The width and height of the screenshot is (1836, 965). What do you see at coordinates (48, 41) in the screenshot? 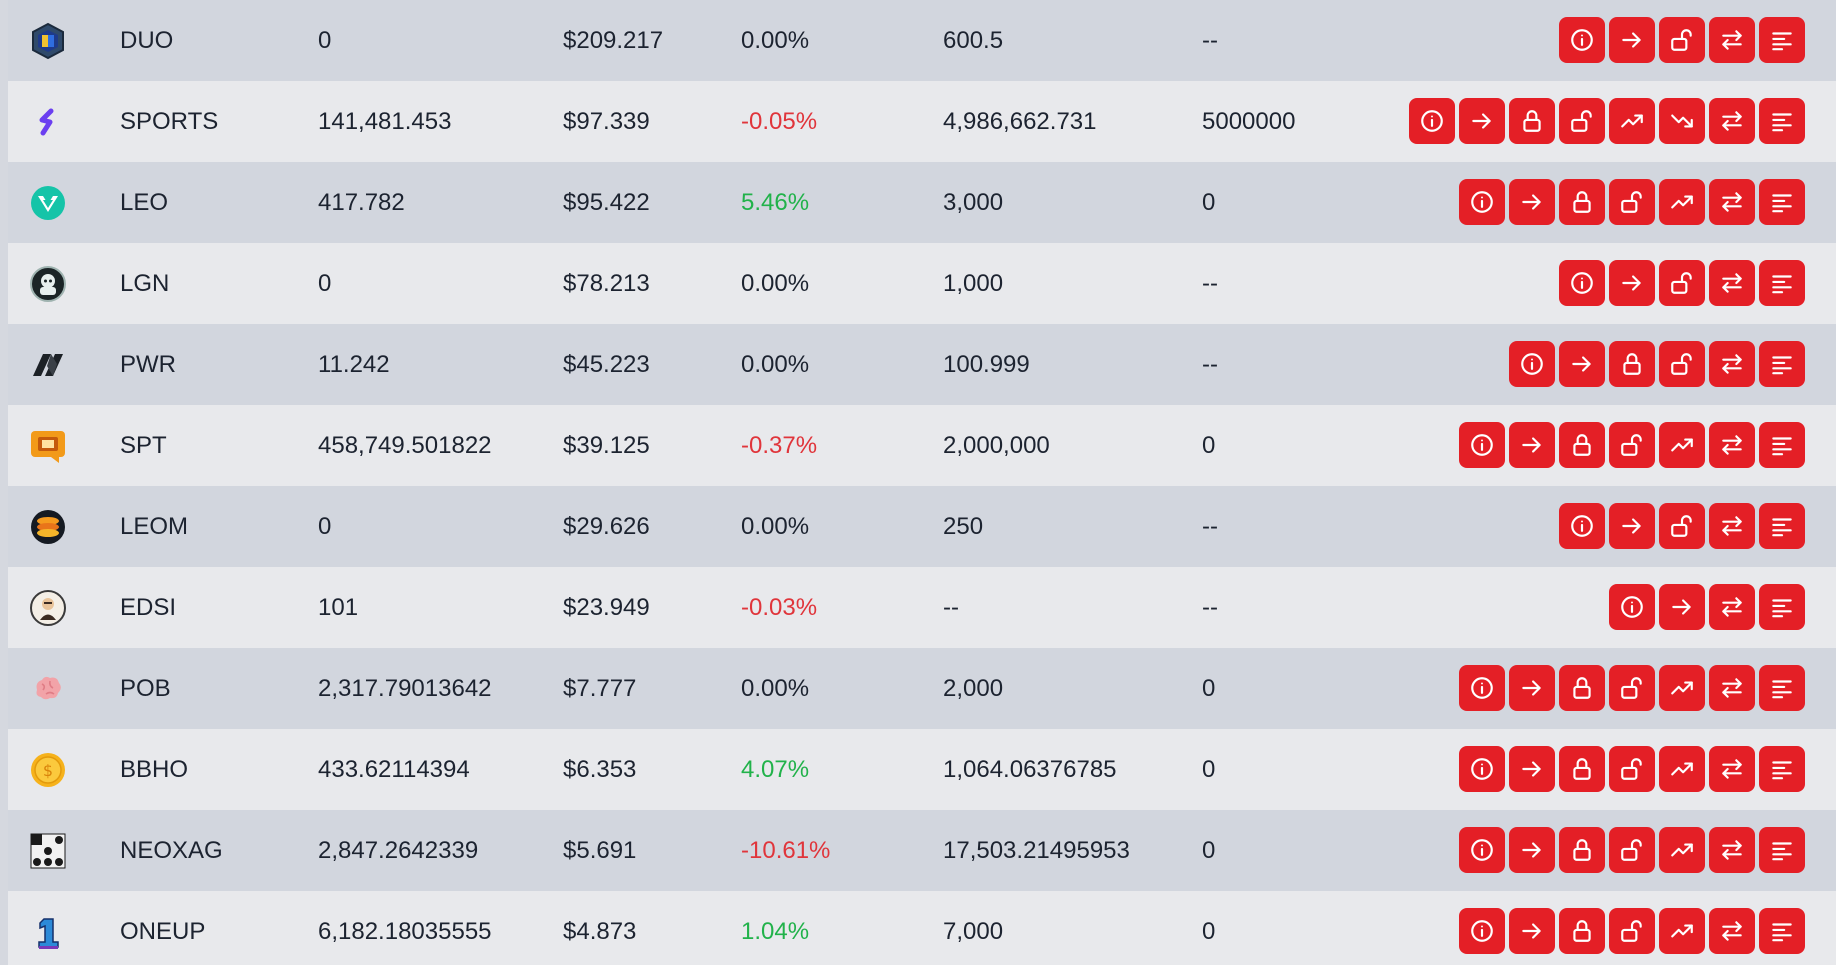
I see `duo-icon` at bounding box center [48, 41].